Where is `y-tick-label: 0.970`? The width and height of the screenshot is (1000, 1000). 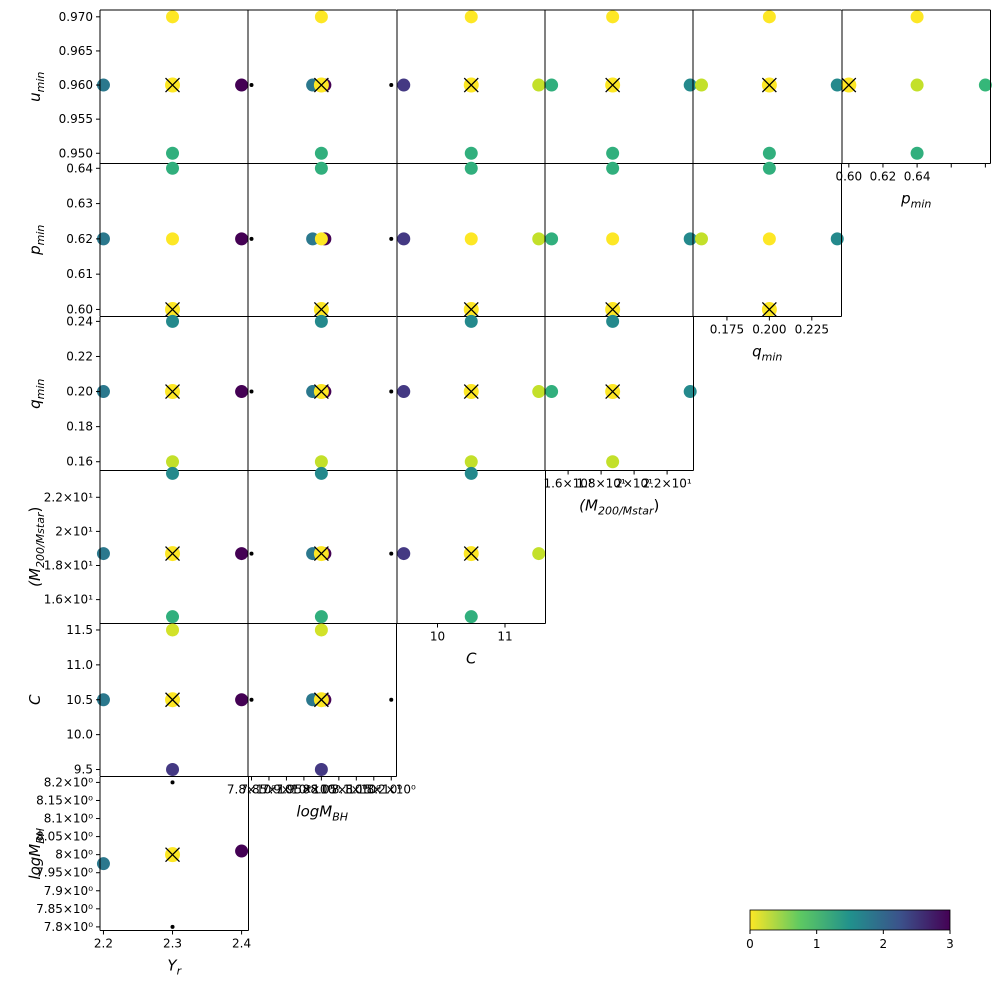
y-tick-label: 0.970 is located at coordinates (76, 17).